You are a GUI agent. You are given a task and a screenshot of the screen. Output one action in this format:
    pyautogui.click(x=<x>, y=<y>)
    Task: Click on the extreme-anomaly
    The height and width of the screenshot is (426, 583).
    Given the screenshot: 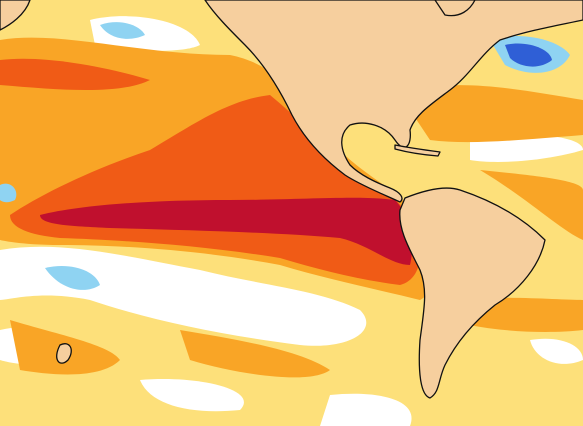 What is the action you would take?
    pyautogui.click(x=226, y=231)
    